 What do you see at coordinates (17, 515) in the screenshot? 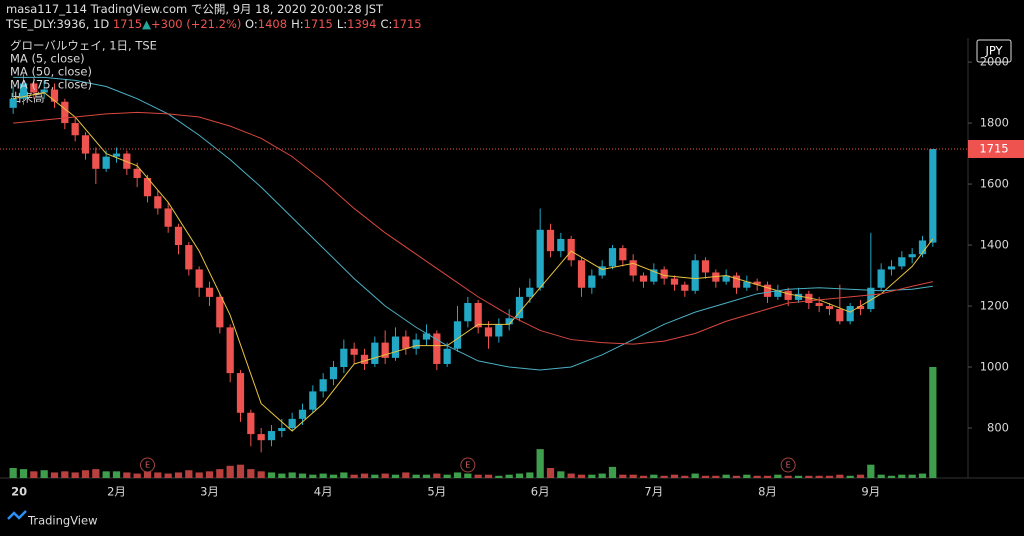
I see `logo` at bounding box center [17, 515].